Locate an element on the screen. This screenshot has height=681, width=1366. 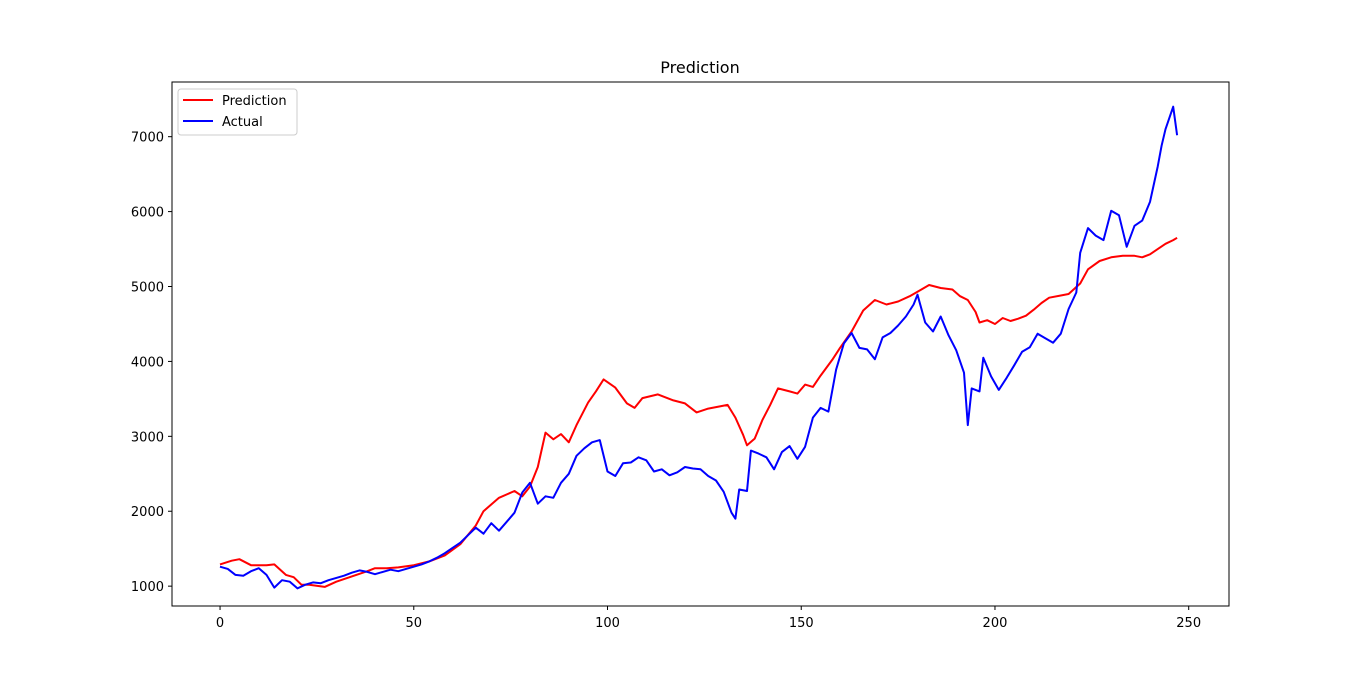
y-tick-label: 6000 is located at coordinates (147, 213).